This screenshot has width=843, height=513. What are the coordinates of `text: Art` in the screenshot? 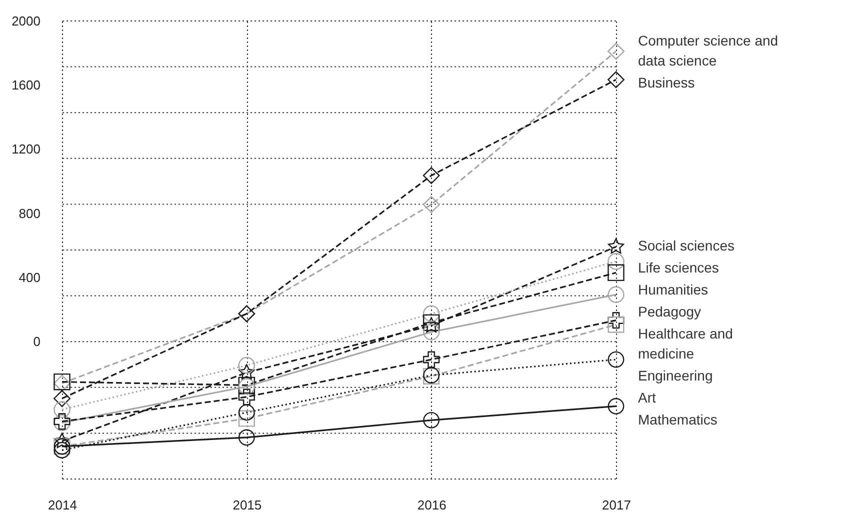 It's located at (647, 398).